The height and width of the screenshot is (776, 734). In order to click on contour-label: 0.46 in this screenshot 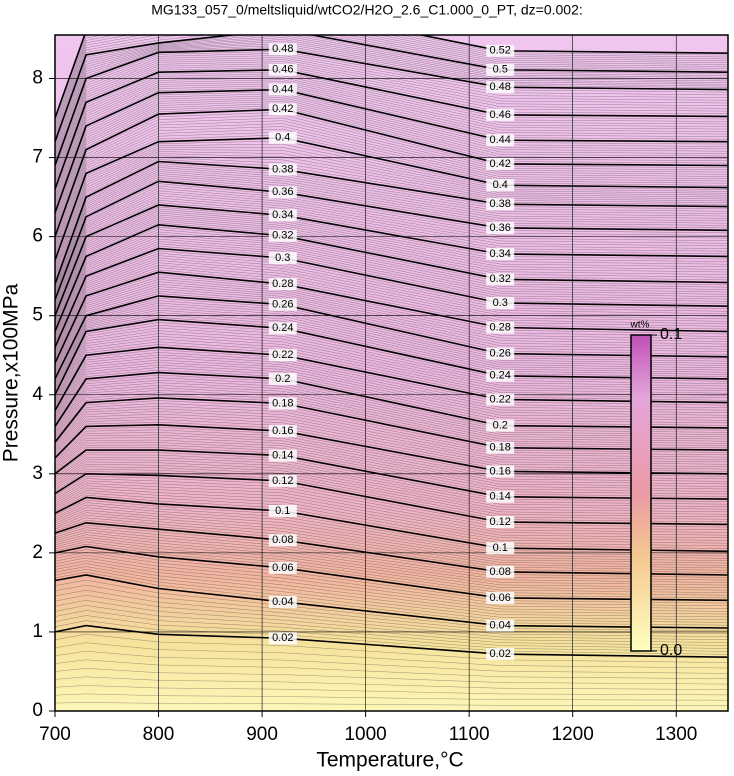, I will do `click(500, 115)`.